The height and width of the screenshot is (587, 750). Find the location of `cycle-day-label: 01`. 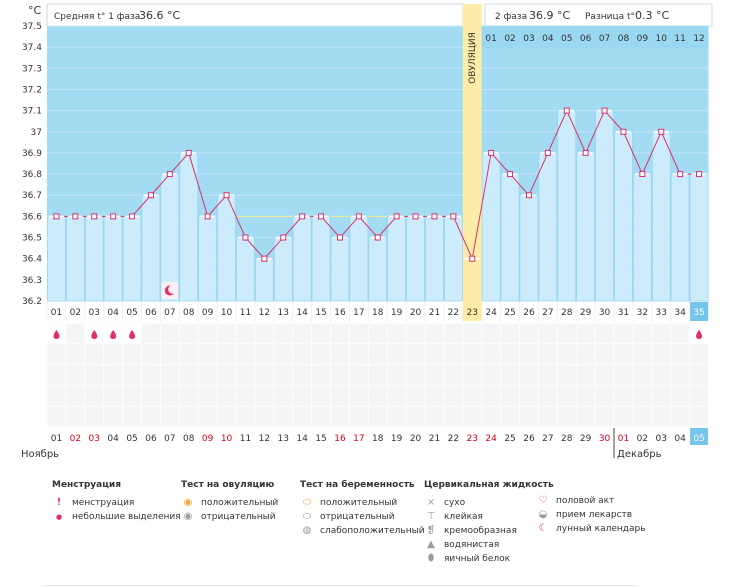

cycle-day-label: 01 is located at coordinates (56, 313).